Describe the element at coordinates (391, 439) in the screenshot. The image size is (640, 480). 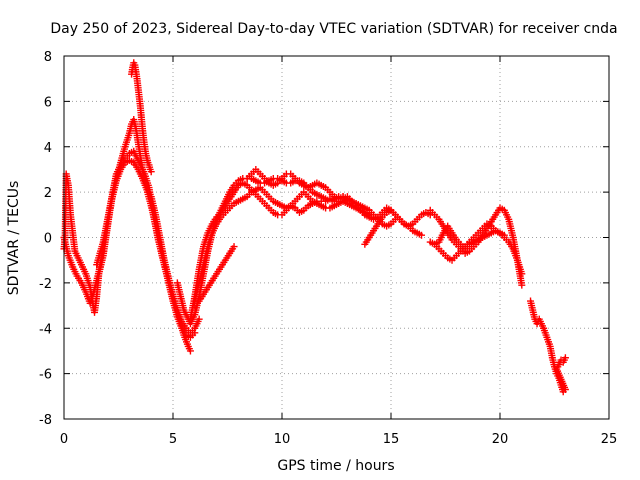
I see `x-tick-label: 15` at that location.